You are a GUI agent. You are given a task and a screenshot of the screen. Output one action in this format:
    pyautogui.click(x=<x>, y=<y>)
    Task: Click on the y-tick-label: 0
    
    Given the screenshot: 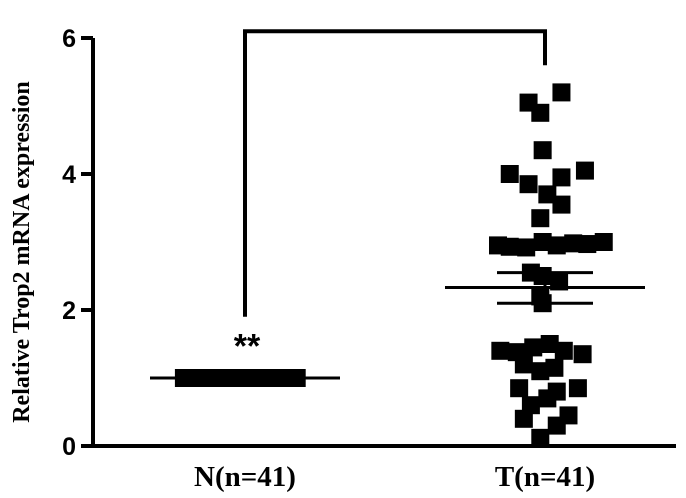 What is the action you would take?
    pyautogui.click(x=69, y=447)
    